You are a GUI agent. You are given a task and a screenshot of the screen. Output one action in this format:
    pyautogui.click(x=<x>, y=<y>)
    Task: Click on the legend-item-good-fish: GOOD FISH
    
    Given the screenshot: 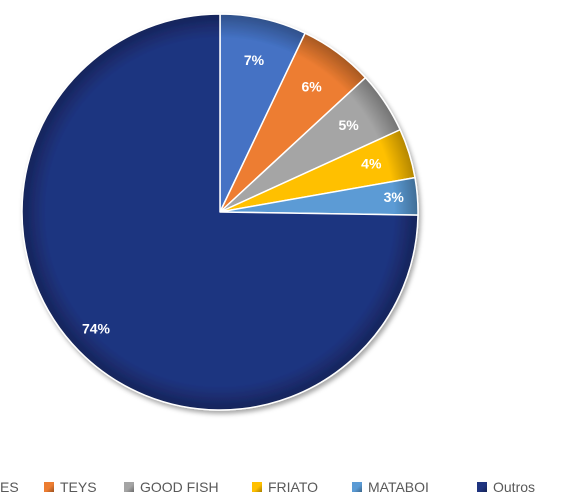 What is the action you would take?
    pyautogui.click(x=171, y=487)
    